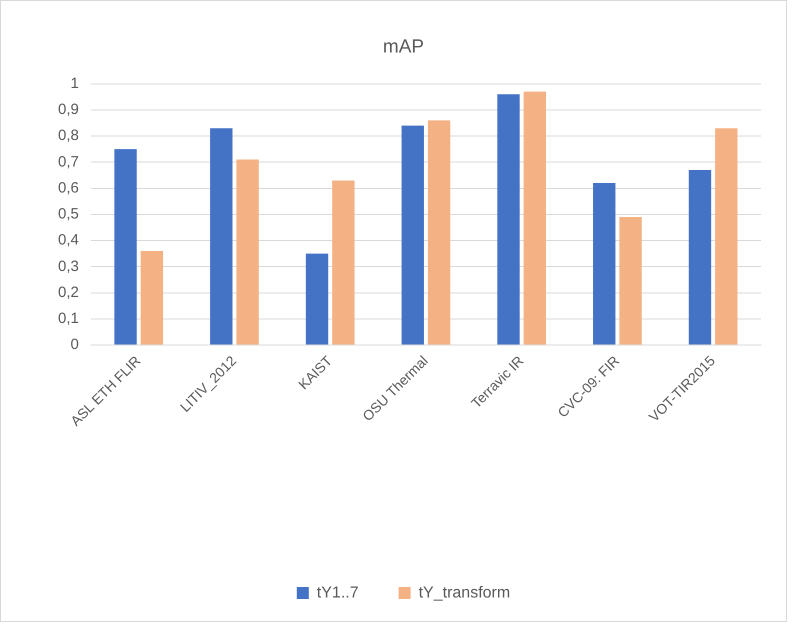  What do you see at coordinates (68, 319) in the screenshot?
I see `y-tick-label: 0,1` at bounding box center [68, 319].